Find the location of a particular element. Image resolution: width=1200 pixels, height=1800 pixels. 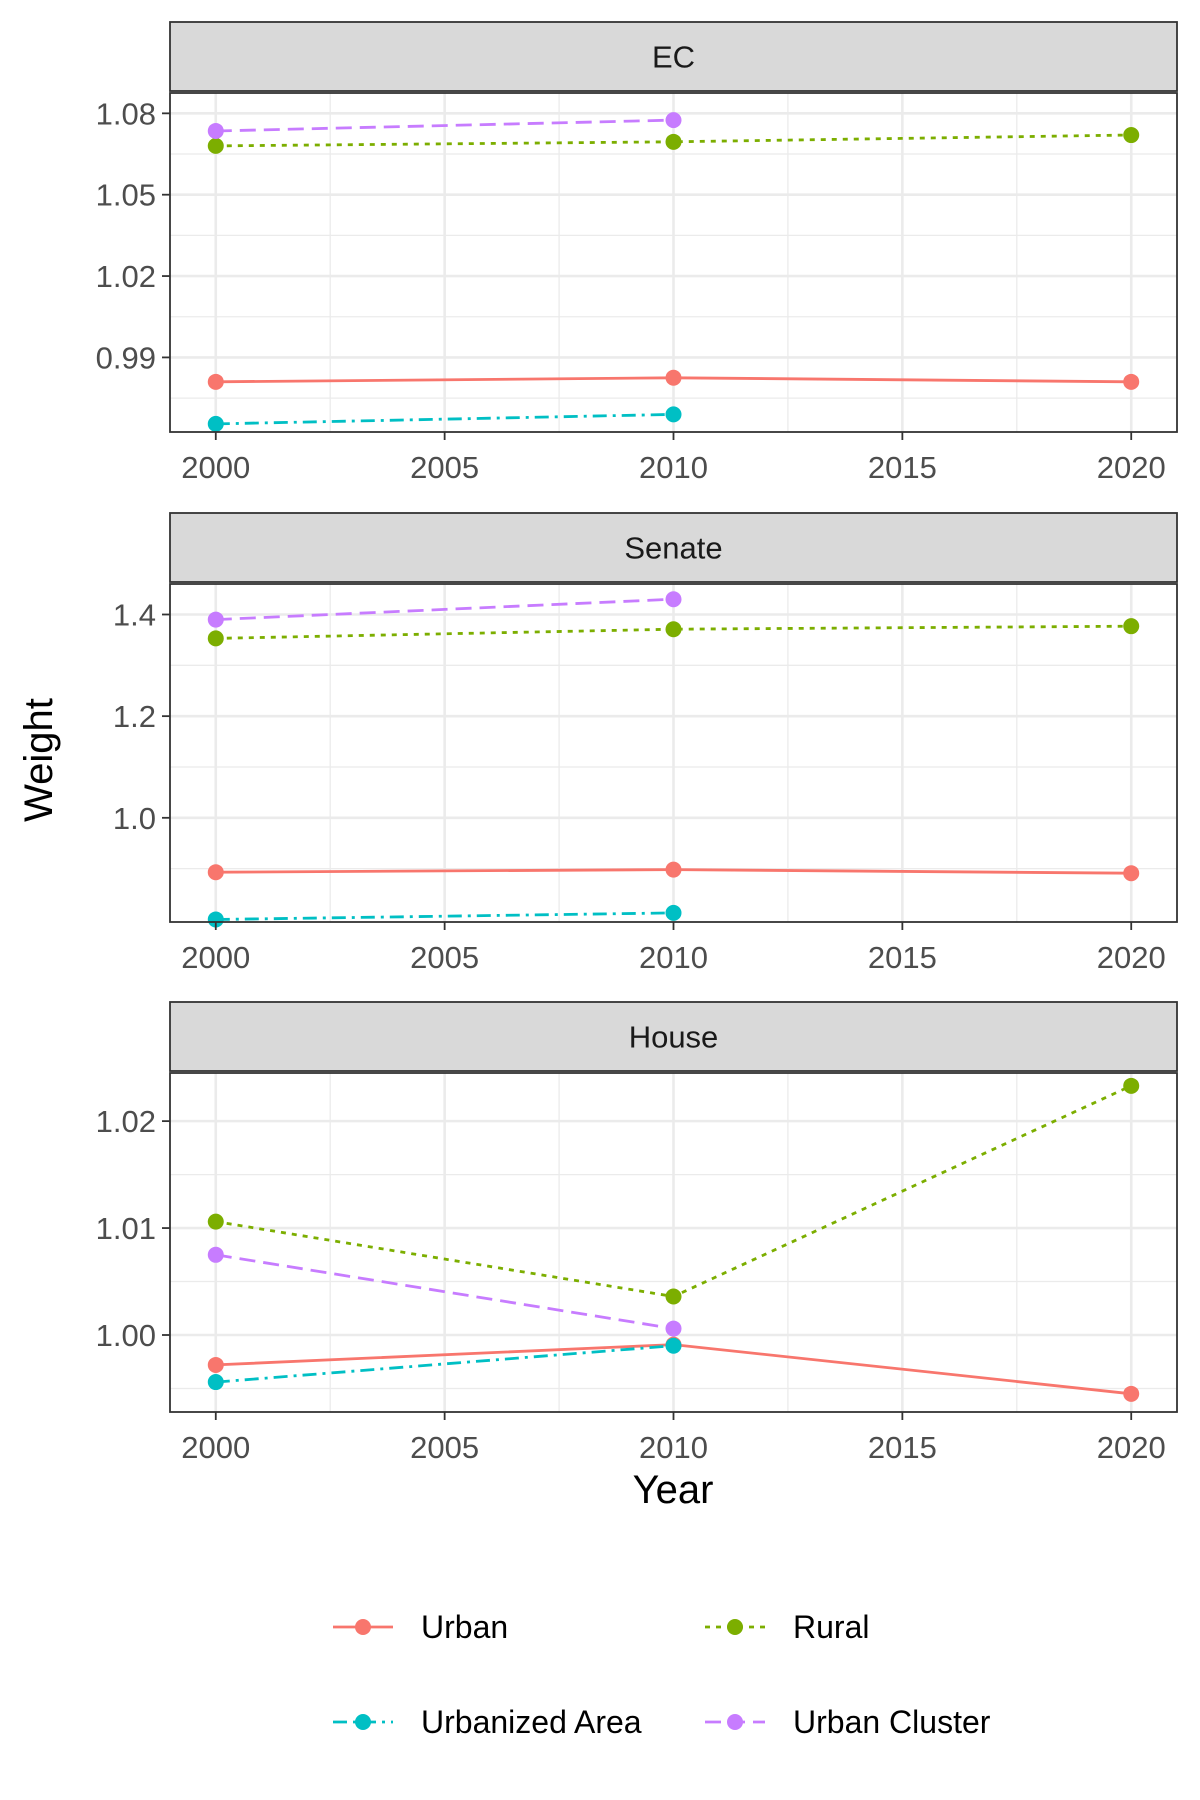

facet-strip-label: EC is located at coordinates (673, 57).